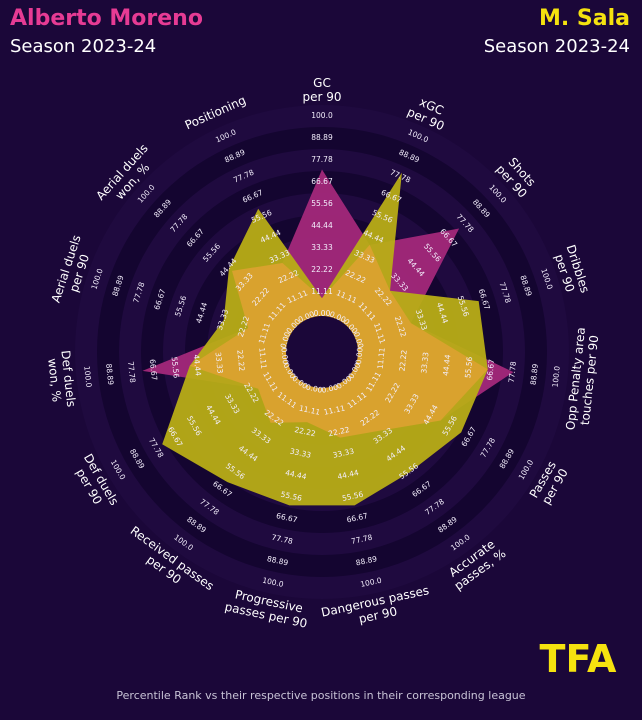 The height and width of the screenshot is (720, 642). I want to click on player2-season: Season 2023-24, so click(556, 46).